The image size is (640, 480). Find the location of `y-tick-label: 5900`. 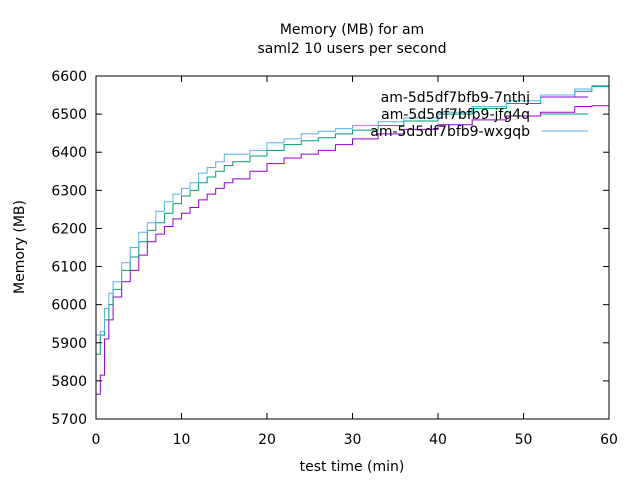

y-tick-label: 5900 is located at coordinates (69, 344).